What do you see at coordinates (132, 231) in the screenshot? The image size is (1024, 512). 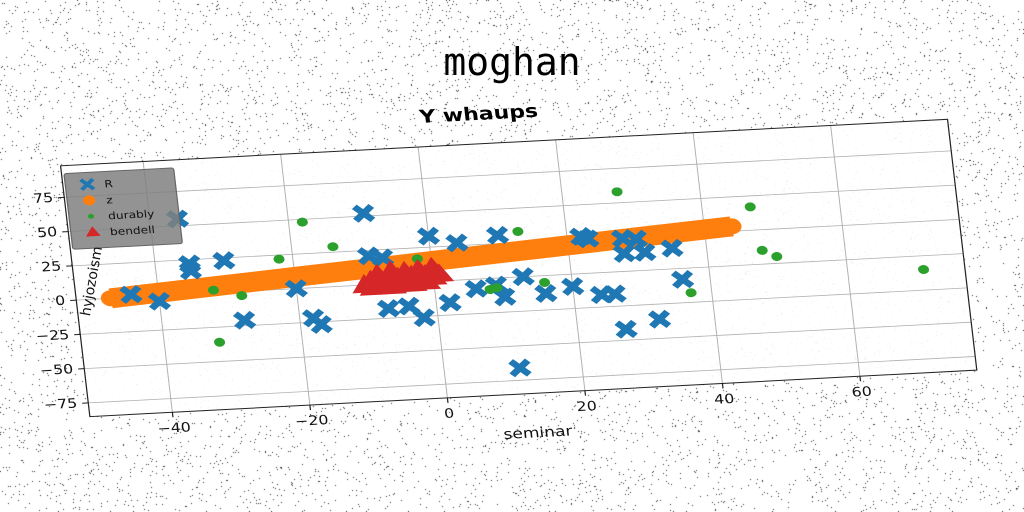 I see `legend-label: bendell` at bounding box center [132, 231].